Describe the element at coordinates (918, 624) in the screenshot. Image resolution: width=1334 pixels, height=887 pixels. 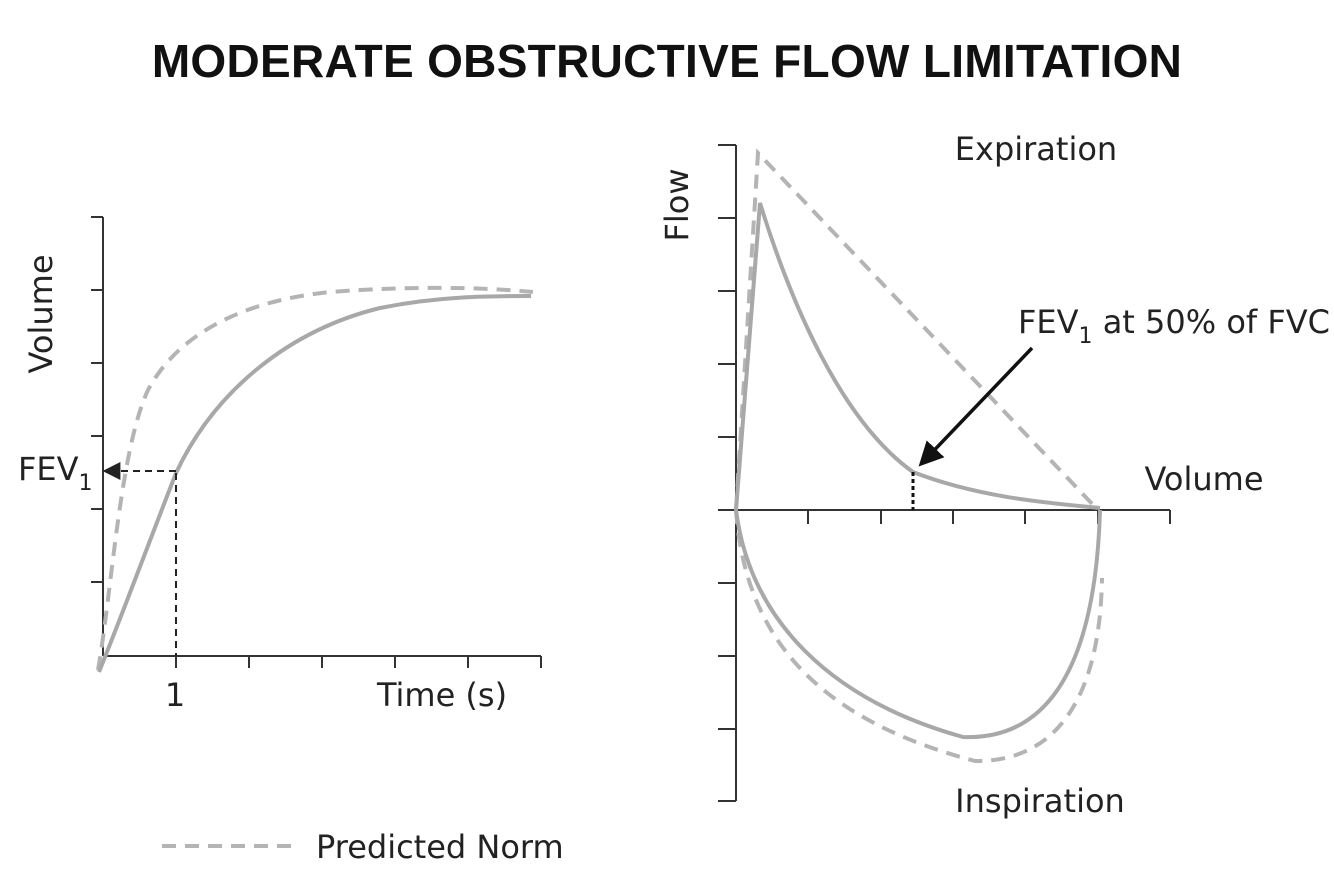
I see `measured-inspiration-curve` at that location.